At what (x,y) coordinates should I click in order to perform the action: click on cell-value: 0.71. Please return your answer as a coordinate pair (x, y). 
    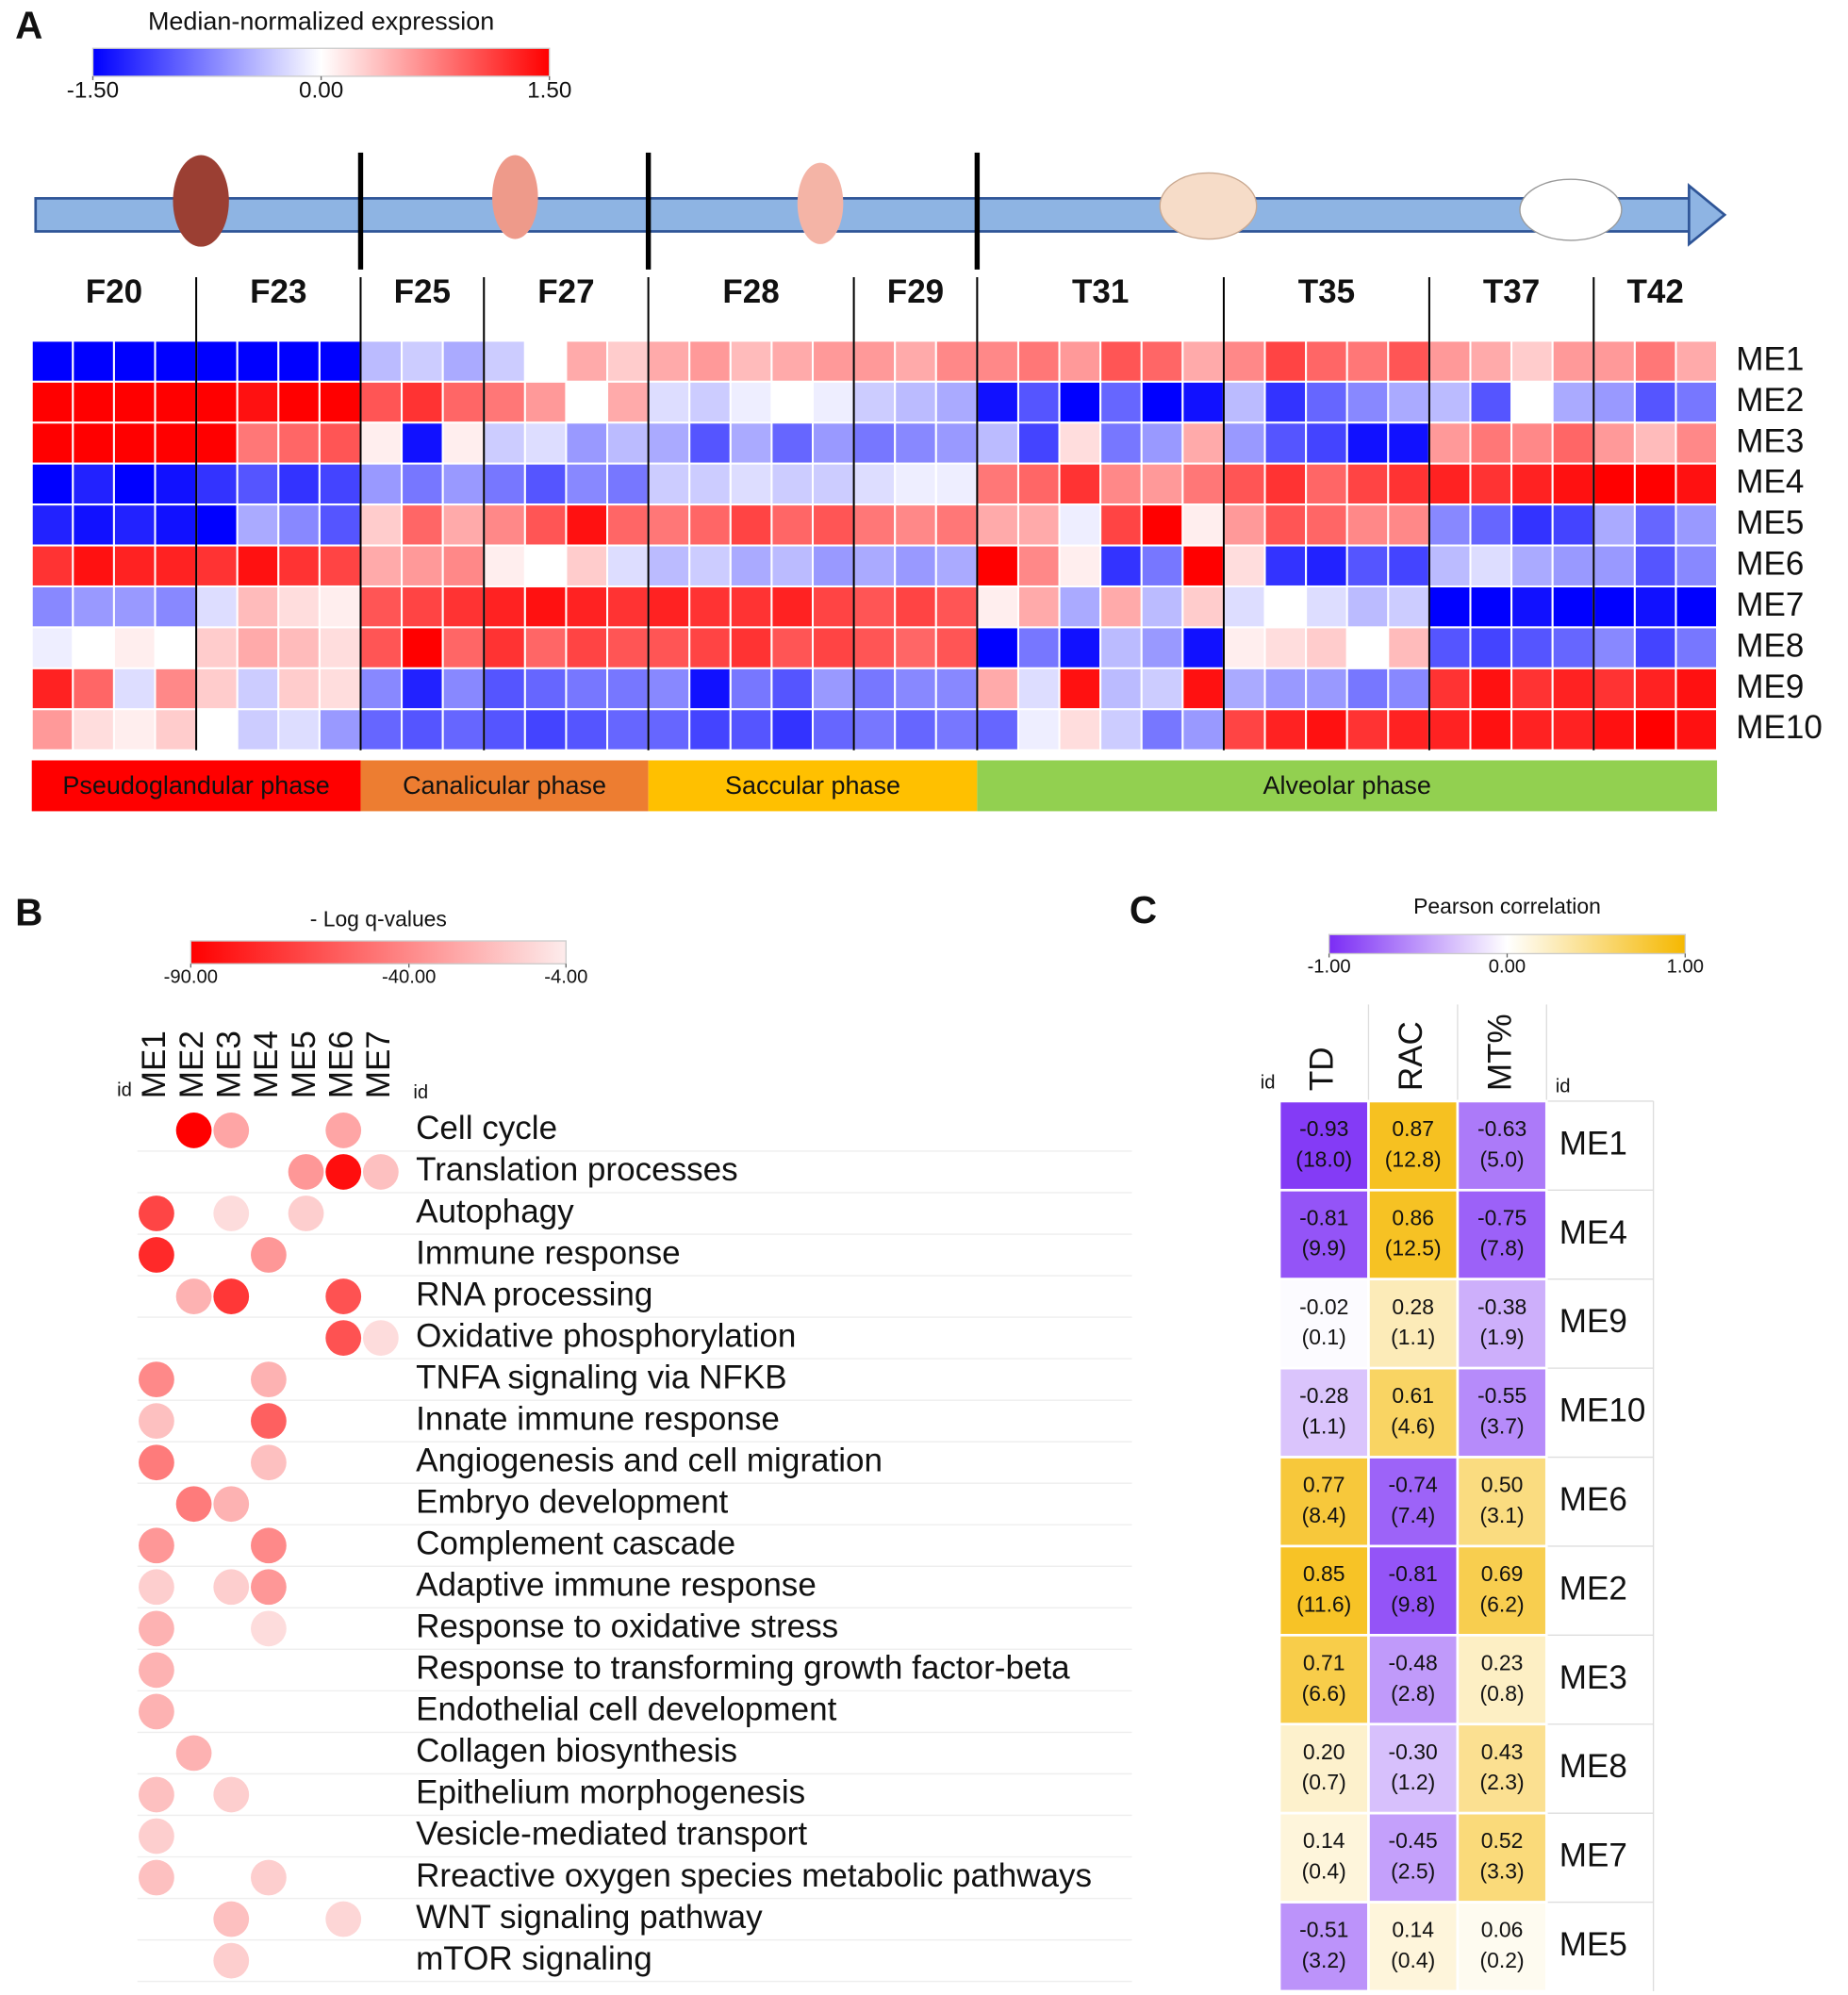
    Looking at the image, I should click on (1324, 1662).